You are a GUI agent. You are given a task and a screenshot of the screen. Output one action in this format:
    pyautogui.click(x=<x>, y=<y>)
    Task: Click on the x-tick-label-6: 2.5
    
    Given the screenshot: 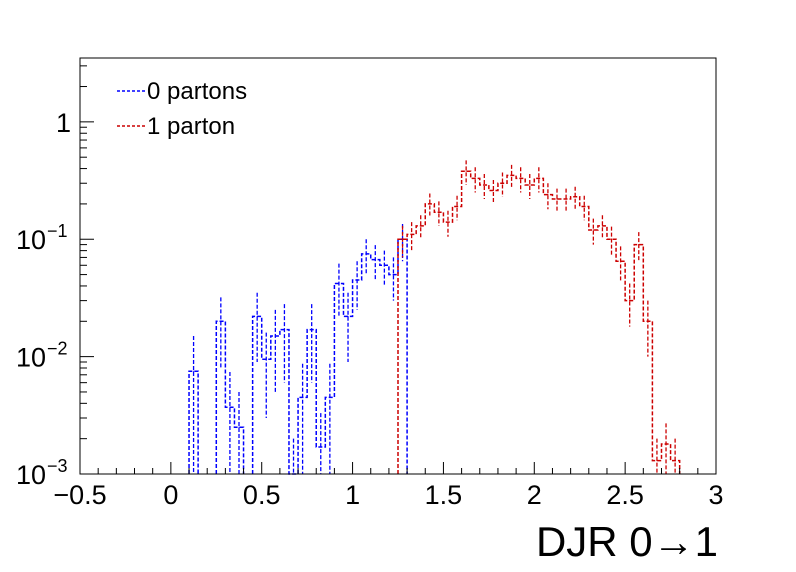 What is the action you would take?
    pyautogui.click(x=625, y=495)
    